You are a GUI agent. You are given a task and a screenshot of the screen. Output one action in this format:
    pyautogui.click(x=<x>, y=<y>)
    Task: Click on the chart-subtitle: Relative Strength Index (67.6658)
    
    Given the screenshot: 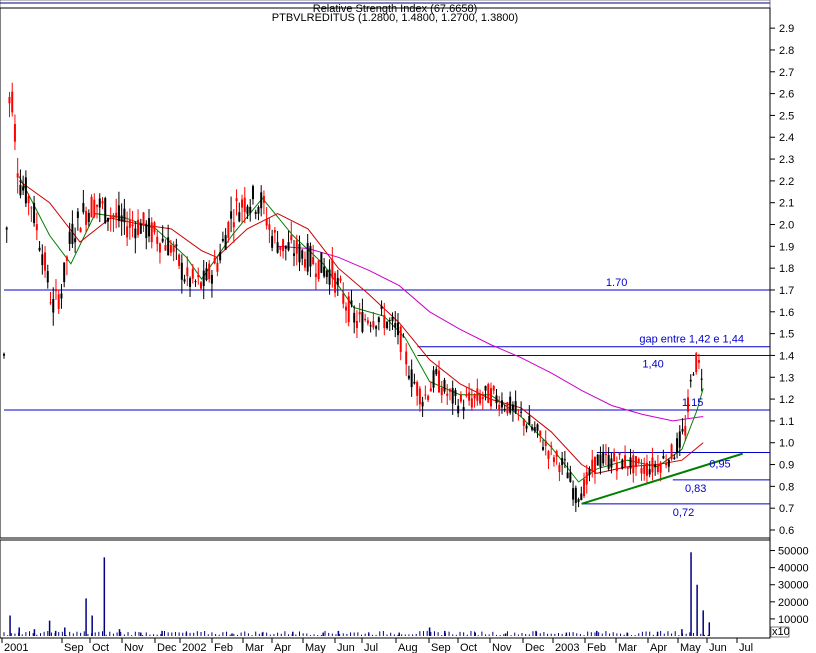 What is the action you would take?
    pyautogui.click(x=395, y=9)
    